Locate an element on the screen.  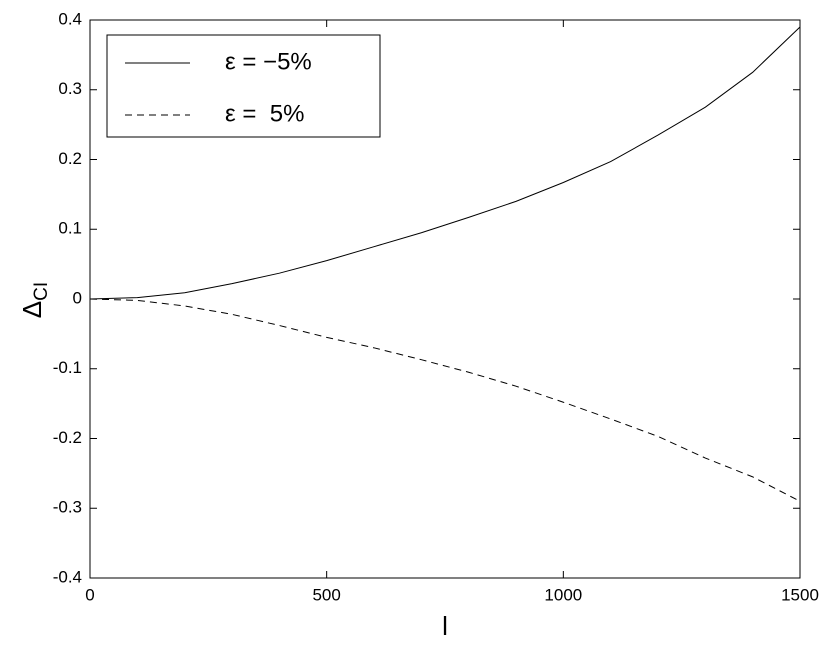
legend-box is located at coordinates (243, 86).